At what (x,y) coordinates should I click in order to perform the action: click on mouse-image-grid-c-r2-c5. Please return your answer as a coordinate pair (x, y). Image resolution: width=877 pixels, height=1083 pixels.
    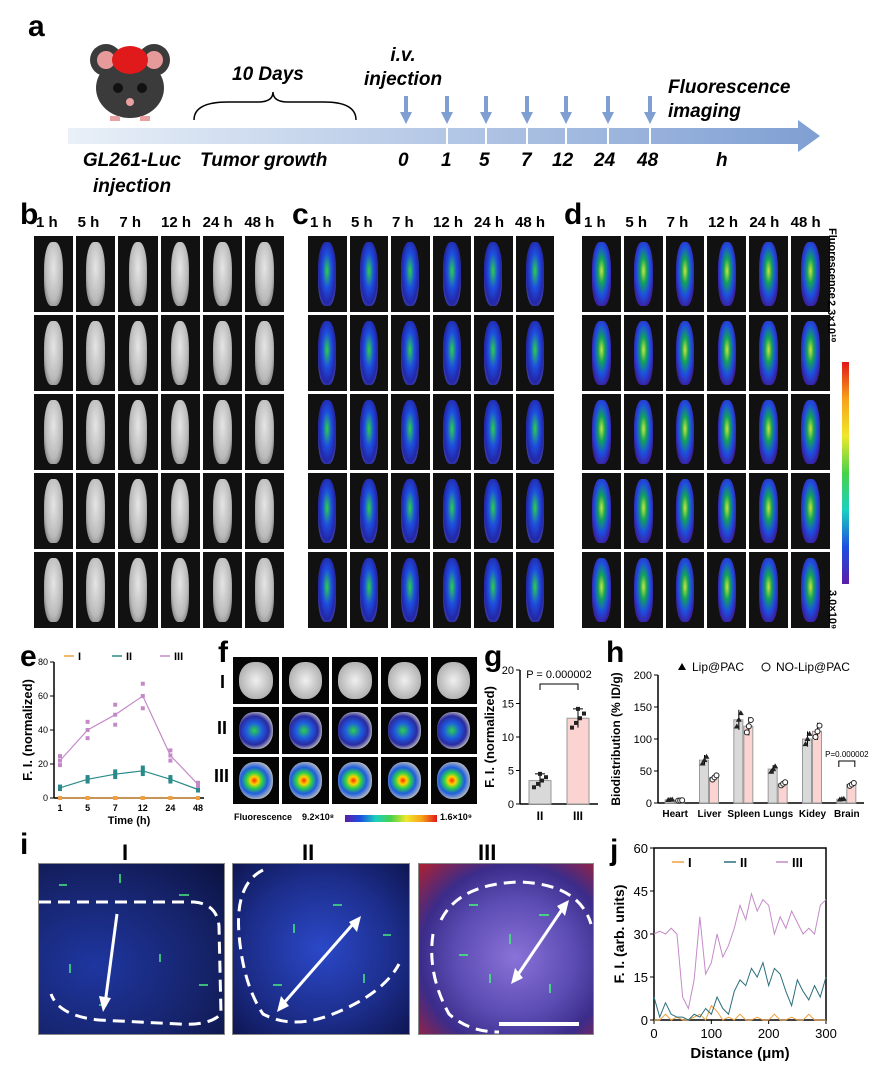
    Looking at the image, I should click on (534, 432).